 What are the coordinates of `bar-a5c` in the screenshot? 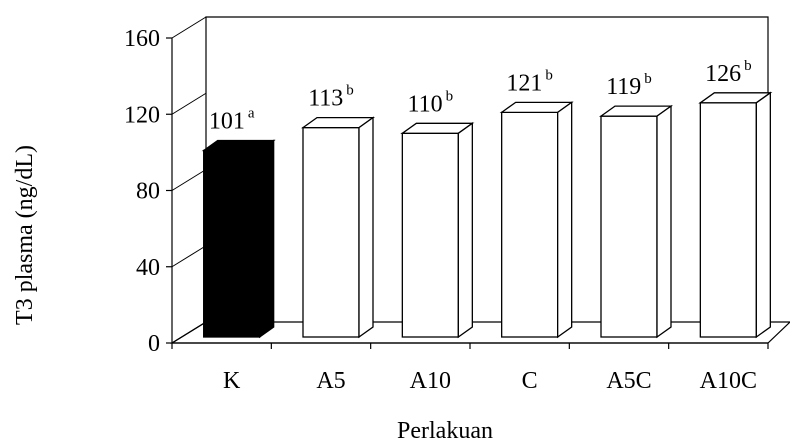 It's located at (636, 221).